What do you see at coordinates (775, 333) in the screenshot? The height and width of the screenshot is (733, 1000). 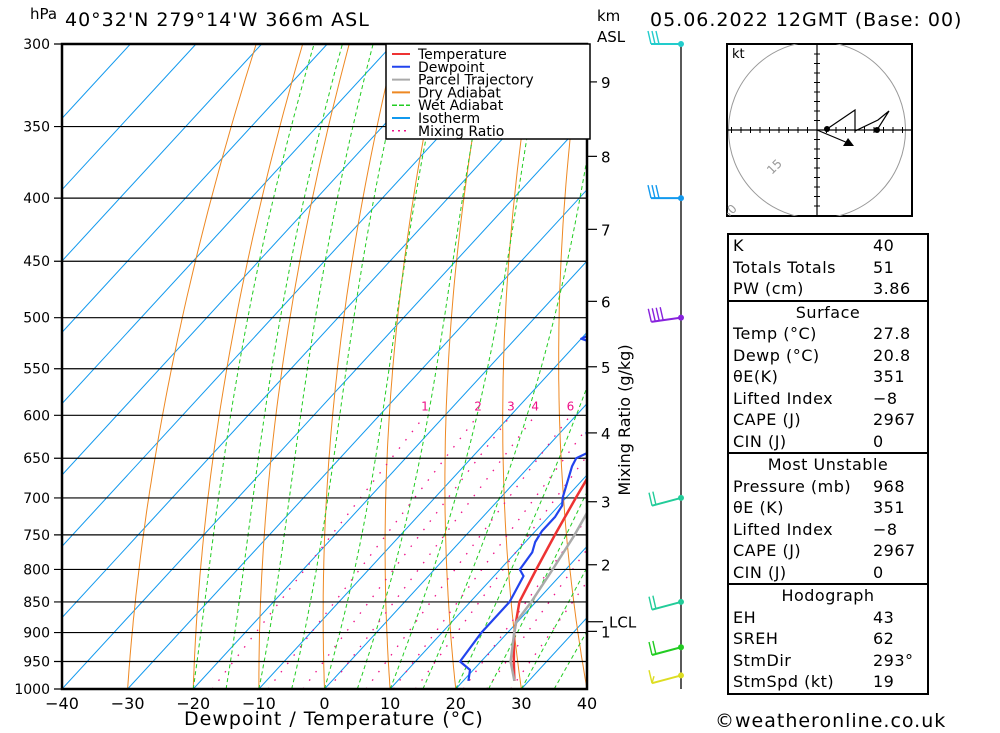 I see `index-label: Temp (°C)` at bounding box center [775, 333].